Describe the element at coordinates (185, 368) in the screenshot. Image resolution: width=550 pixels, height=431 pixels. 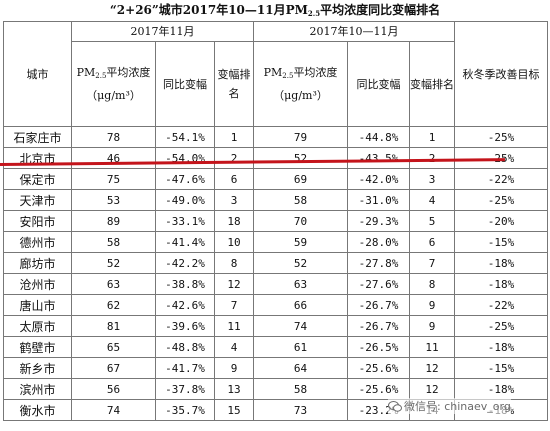
I see `change-nov-cell: -41.7%` at that location.